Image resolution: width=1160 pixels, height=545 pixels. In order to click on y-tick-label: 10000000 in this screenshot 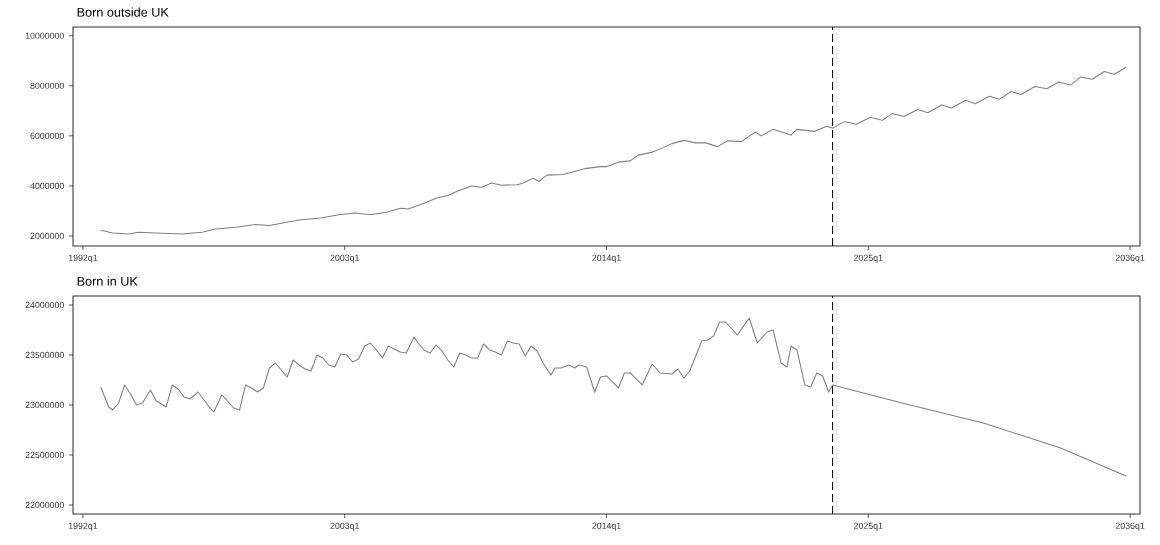, I will do `click(44, 35)`.